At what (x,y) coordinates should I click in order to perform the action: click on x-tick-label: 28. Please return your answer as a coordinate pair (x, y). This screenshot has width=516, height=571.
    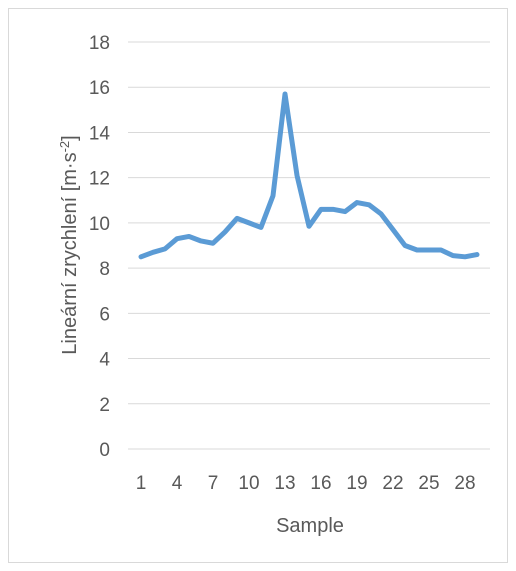
    Looking at the image, I should click on (464, 483).